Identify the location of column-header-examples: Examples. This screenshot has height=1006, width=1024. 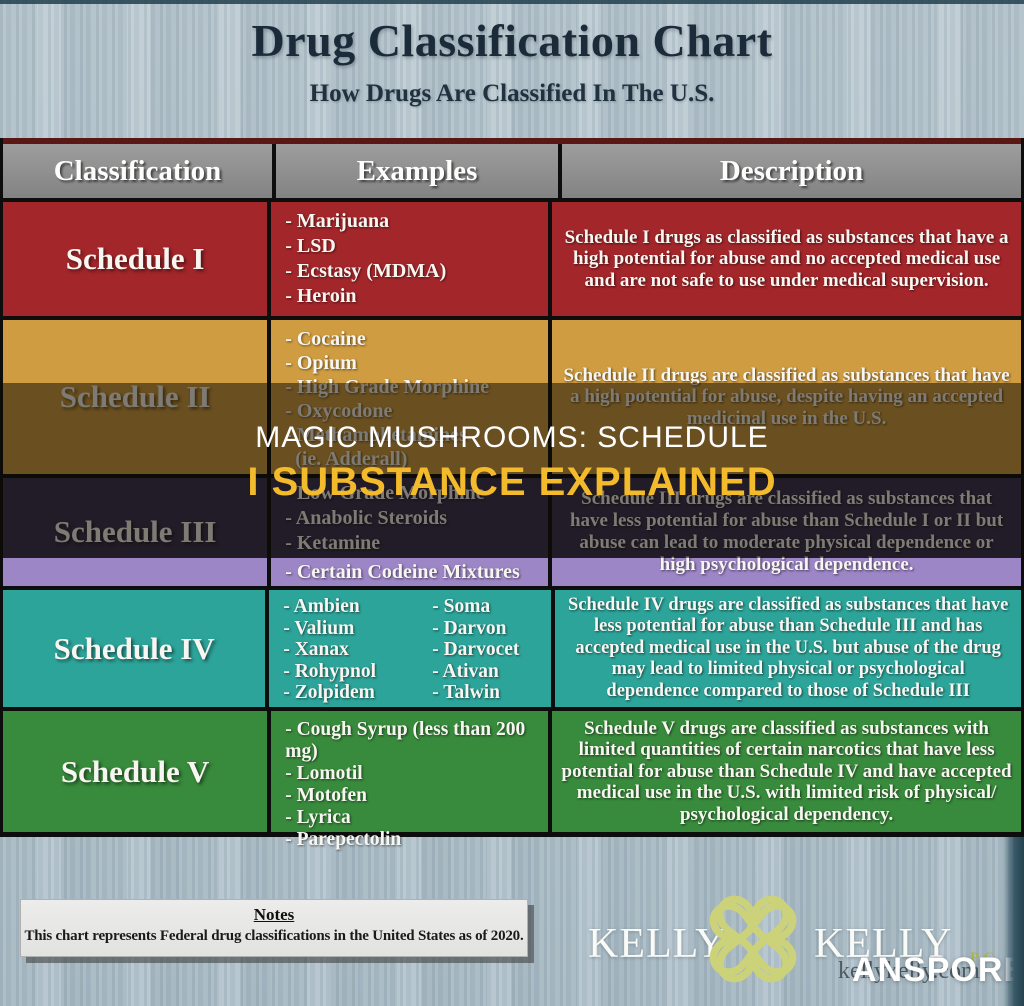
(417, 171).